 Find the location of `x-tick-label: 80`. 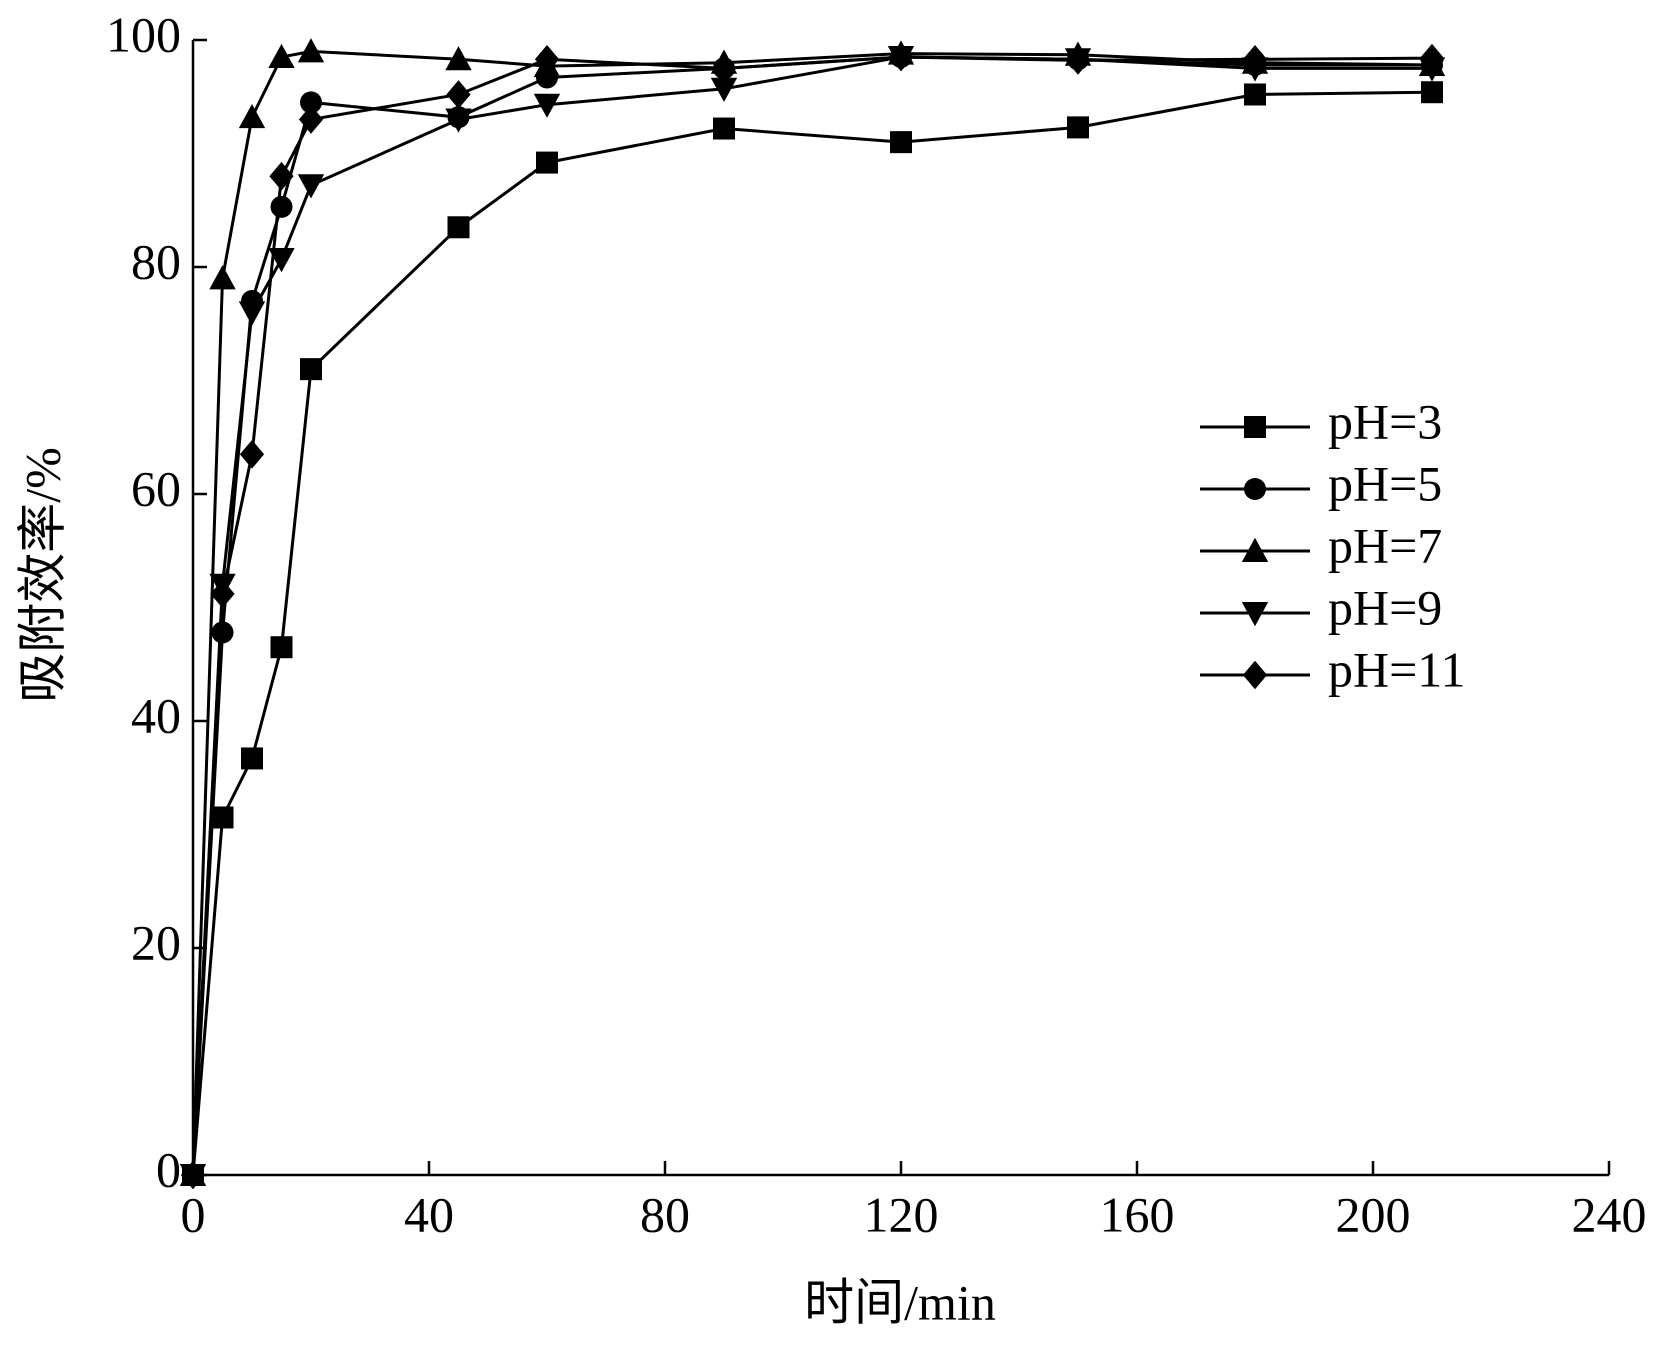

x-tick-label: 80 is located at coordinates (665, 1214).